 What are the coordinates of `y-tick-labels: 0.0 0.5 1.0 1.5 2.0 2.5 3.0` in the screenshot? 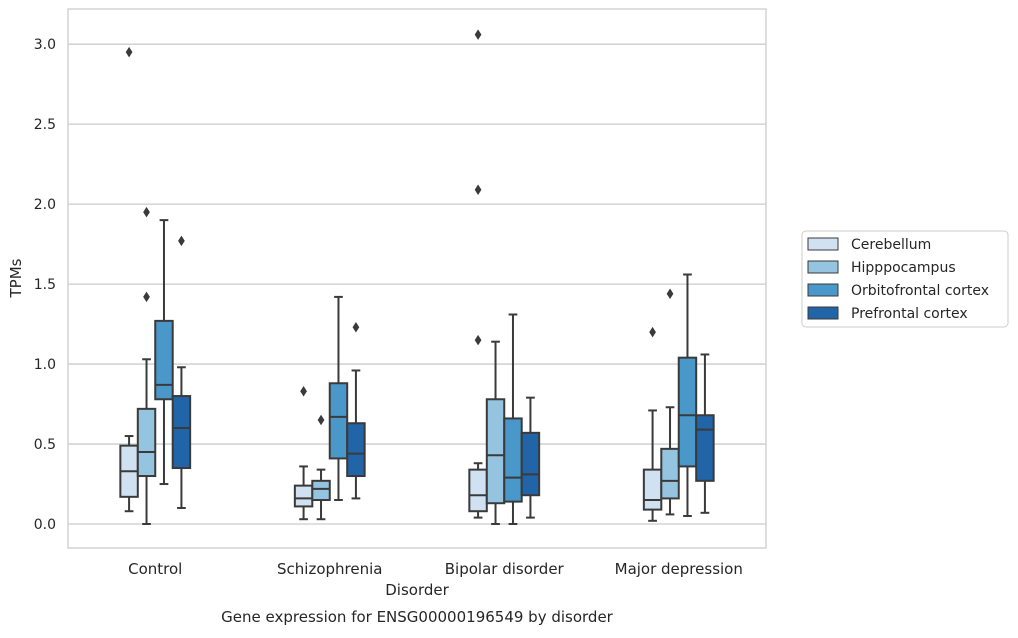 It's located at (45, 285).